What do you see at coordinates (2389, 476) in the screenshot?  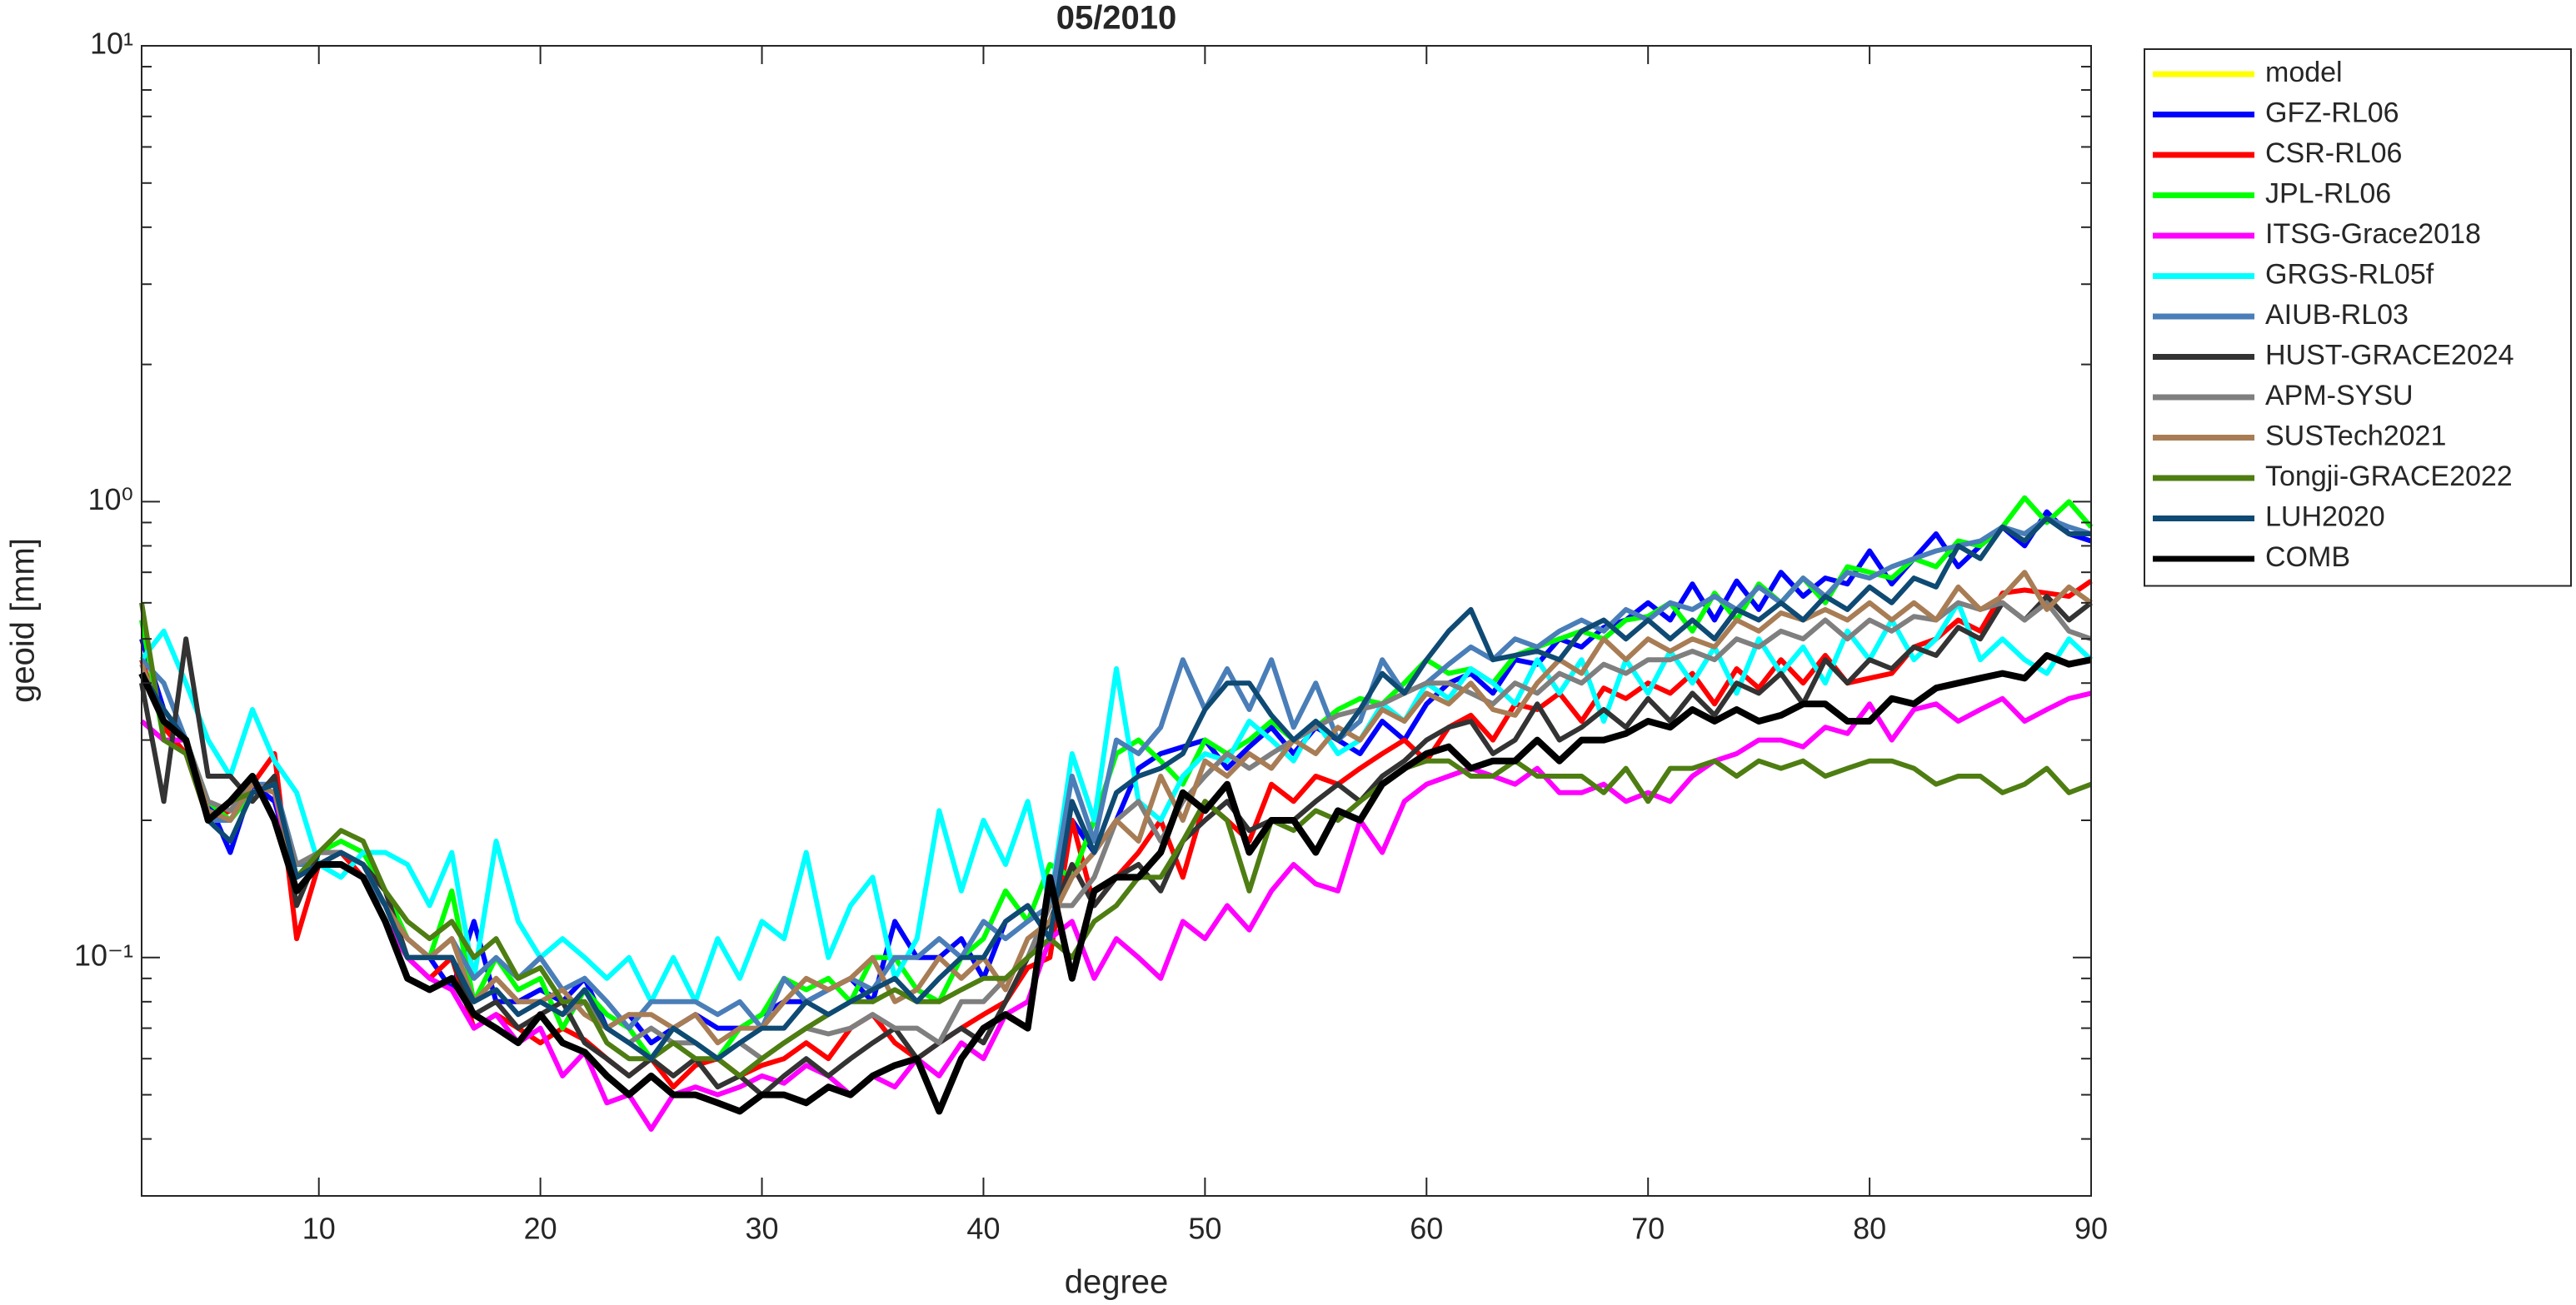 I see `legend-label: Tongji-GRACE2022` at bounding box center [2389, 476].